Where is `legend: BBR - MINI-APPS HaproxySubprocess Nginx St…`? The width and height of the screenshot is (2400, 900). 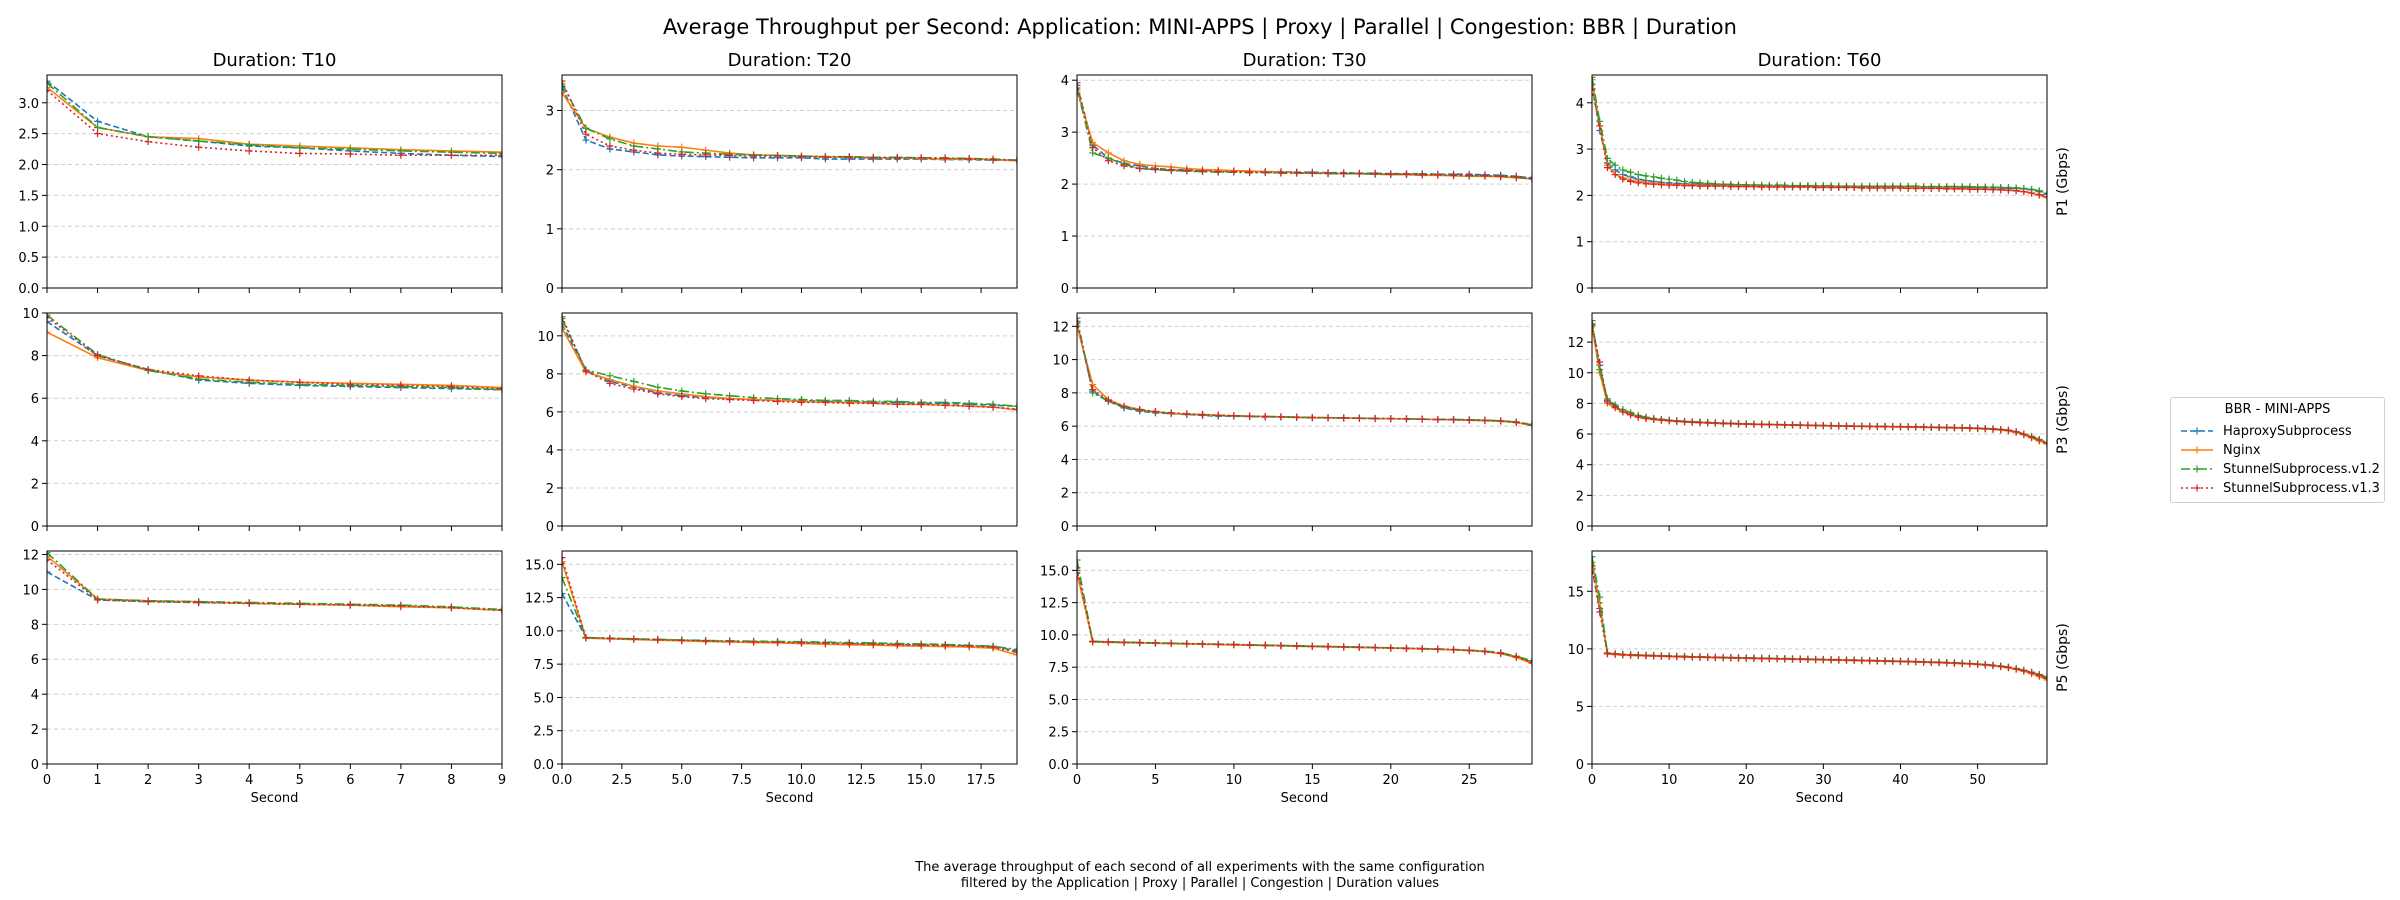 legend: BBR - MINI-APPS HaproxySubprocess Nginx St… is located at coordinates (2277, 450).